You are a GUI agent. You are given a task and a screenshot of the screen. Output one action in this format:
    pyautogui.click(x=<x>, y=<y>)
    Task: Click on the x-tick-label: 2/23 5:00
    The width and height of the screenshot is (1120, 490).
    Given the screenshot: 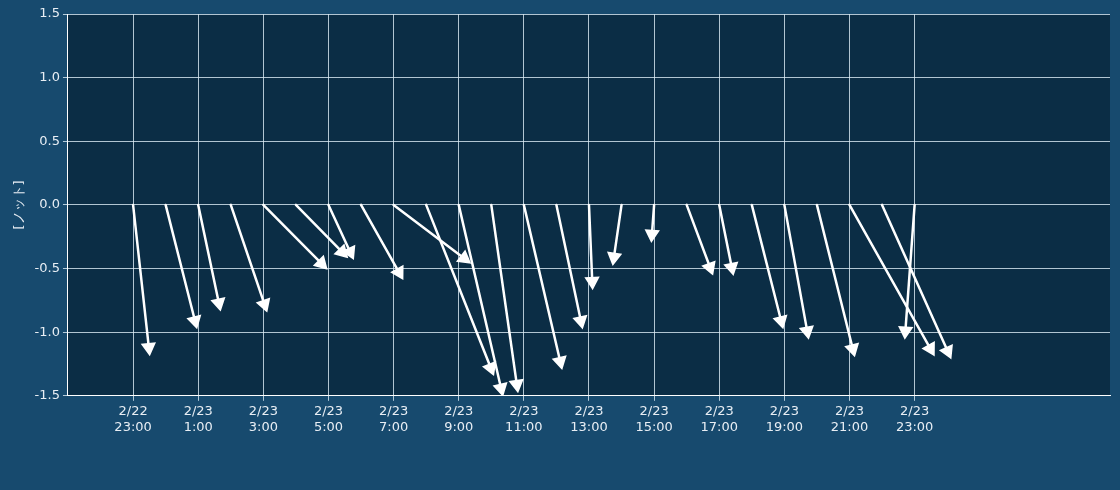 What is the action you would take?
    pyautogui.click(x=328, y=418)
    